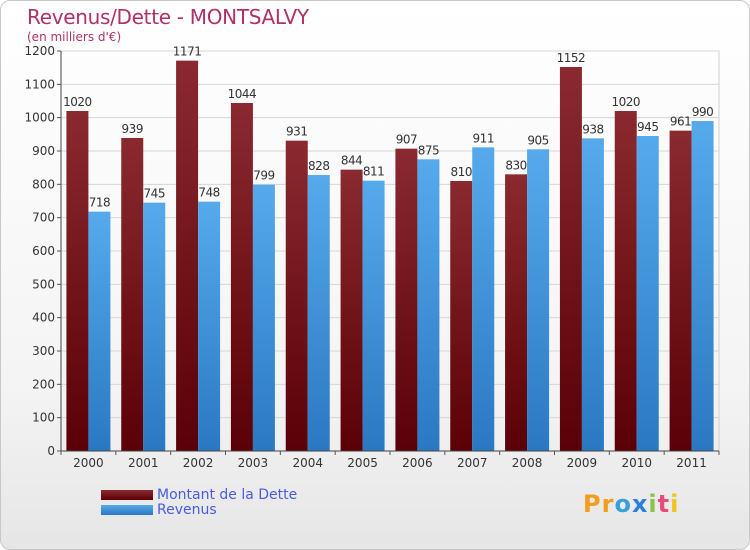 The width and height of the screenshot is (750, 550). Describe the element at coordinates (99, 203) in the screenshot. I see `data-label: 718` at that location.